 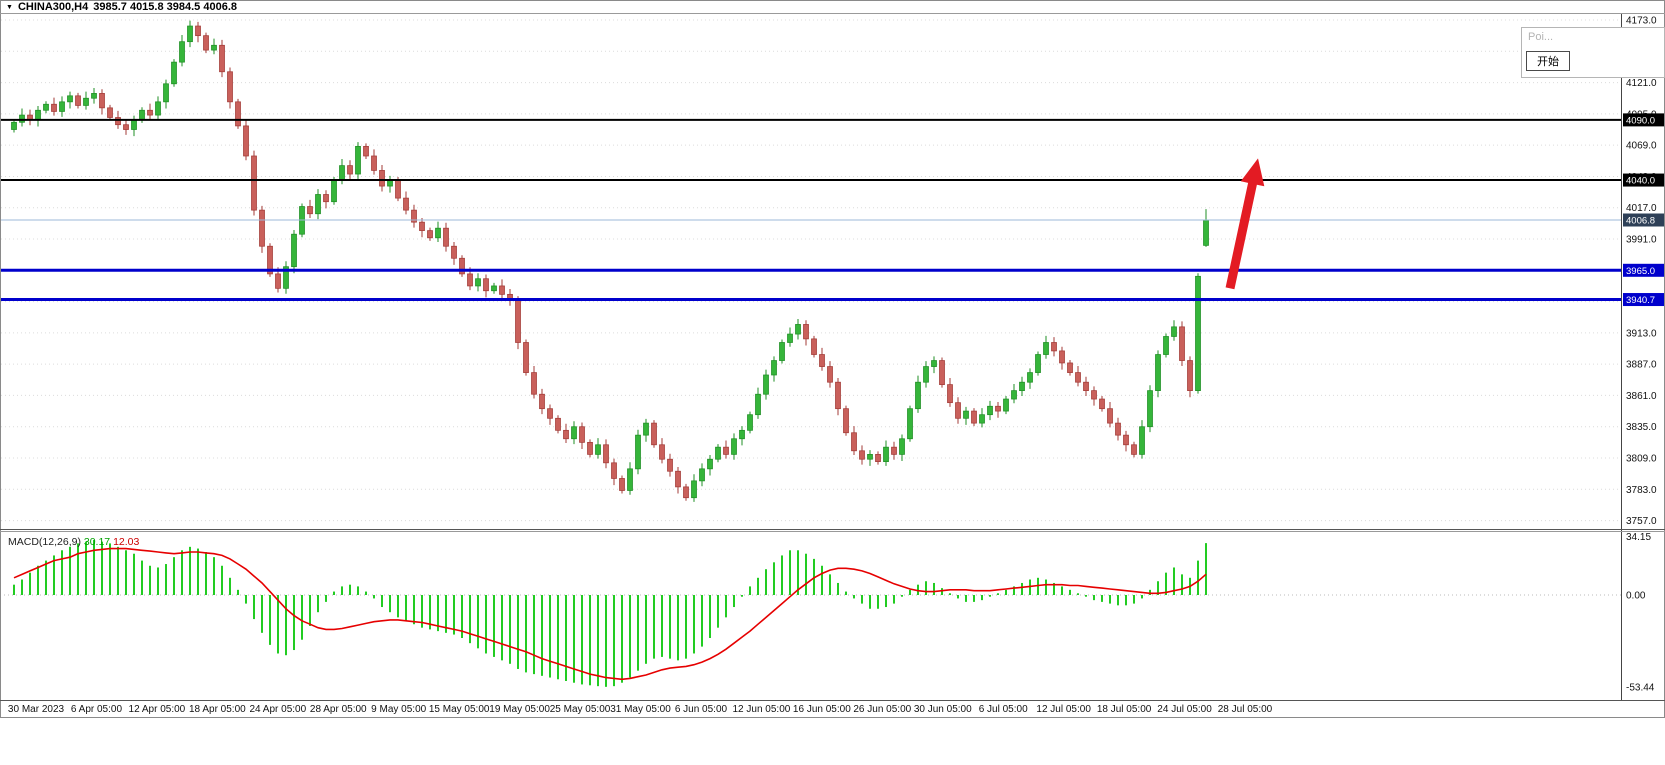 I want to click on macd-tick-label: -53.44, so click(x=1640, y=687).